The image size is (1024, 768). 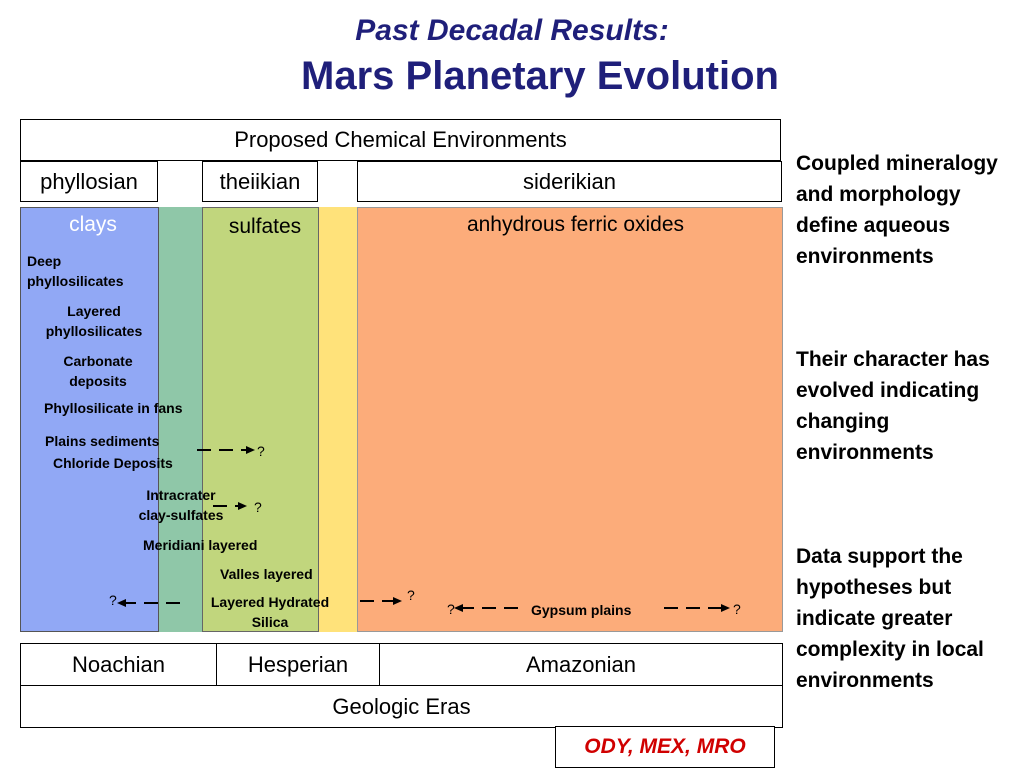 I want to click on label-gypsum-plains: Gypsum plains, so click(x=581, y=610).